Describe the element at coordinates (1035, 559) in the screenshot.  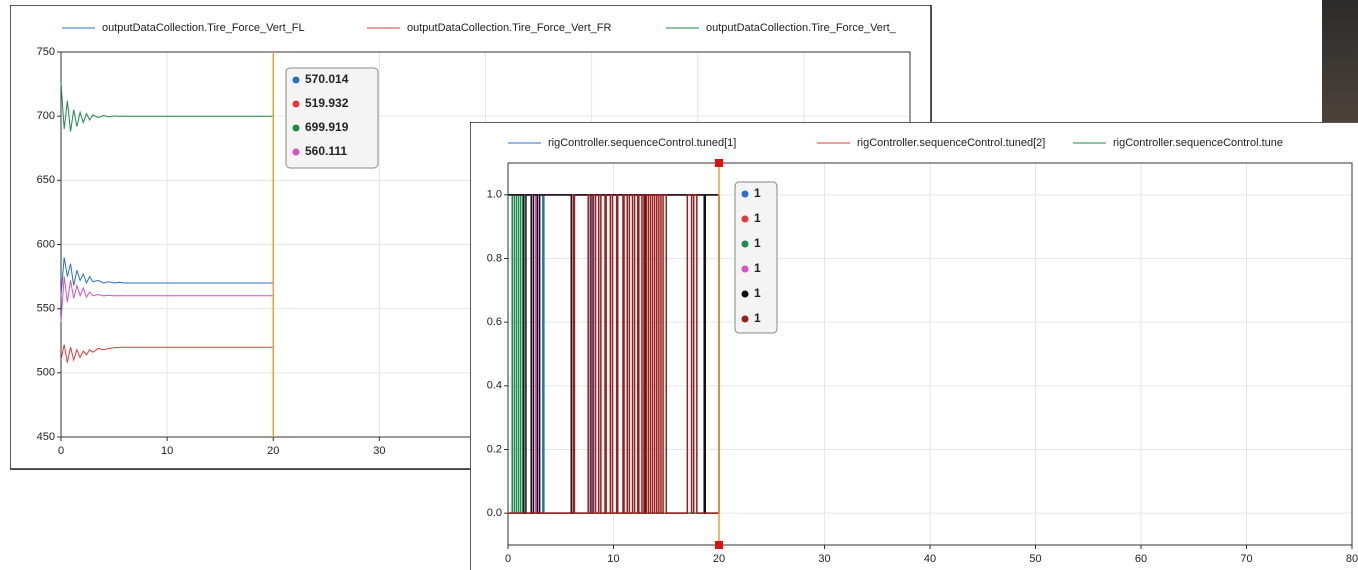
I see `x-tick-label: 50` at that location.